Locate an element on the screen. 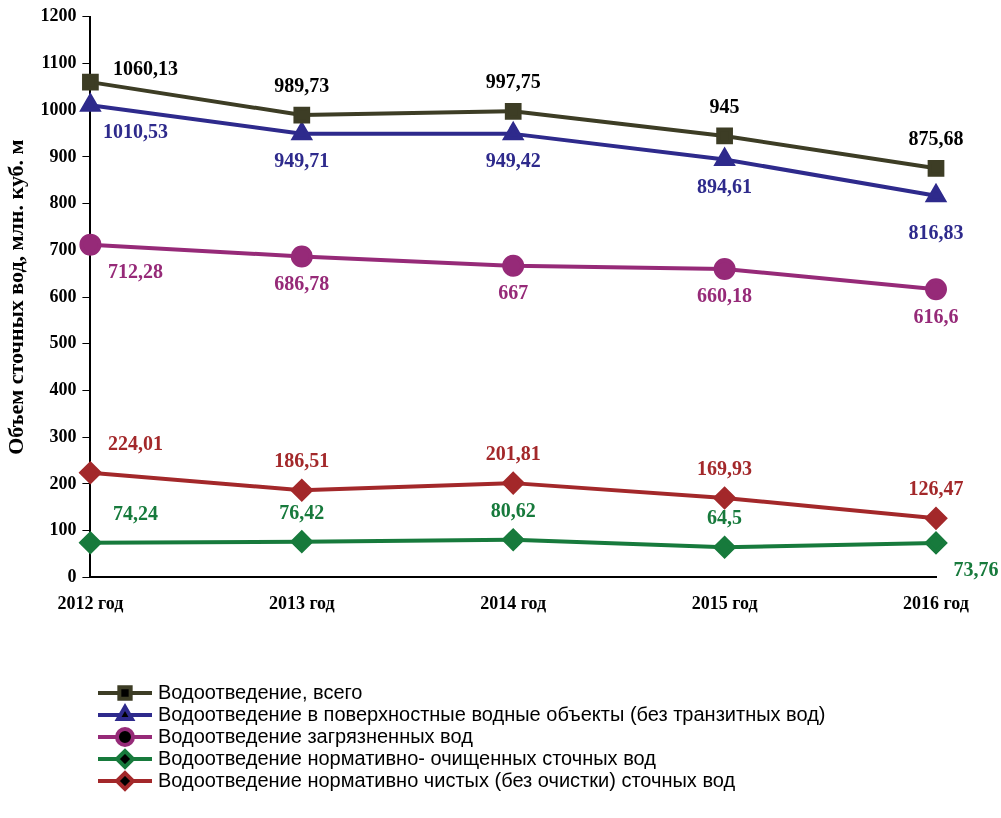 The image size is (1001, 818). y-axis-title: Объем сточных вод, млн. куб. м is located at coordinates (15, 297).